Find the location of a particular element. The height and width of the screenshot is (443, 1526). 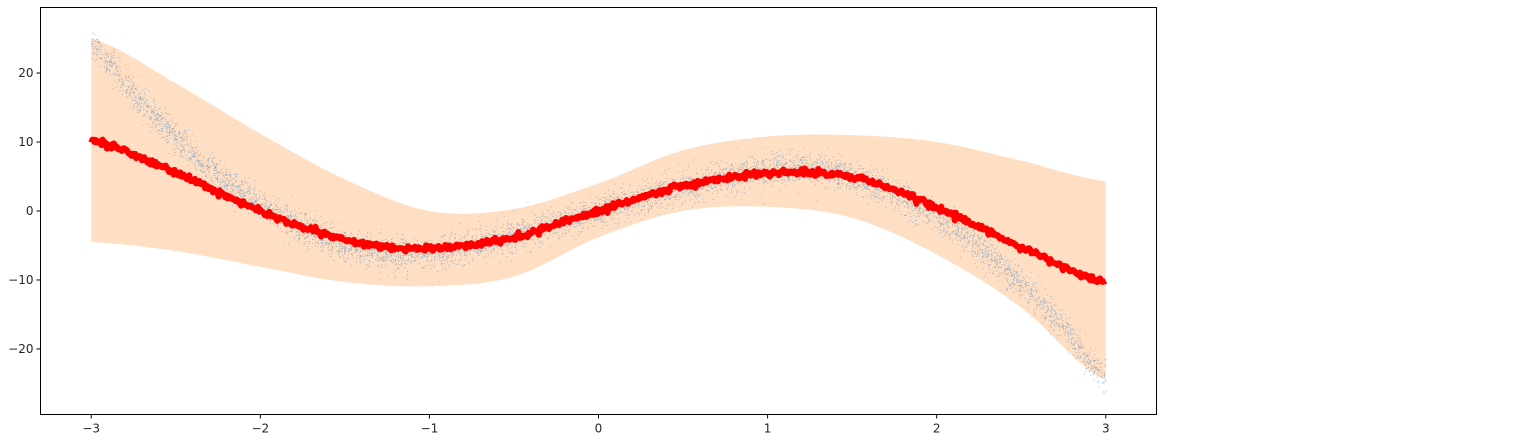

x-tick-label: −3 is located at coordinates (91, 429).